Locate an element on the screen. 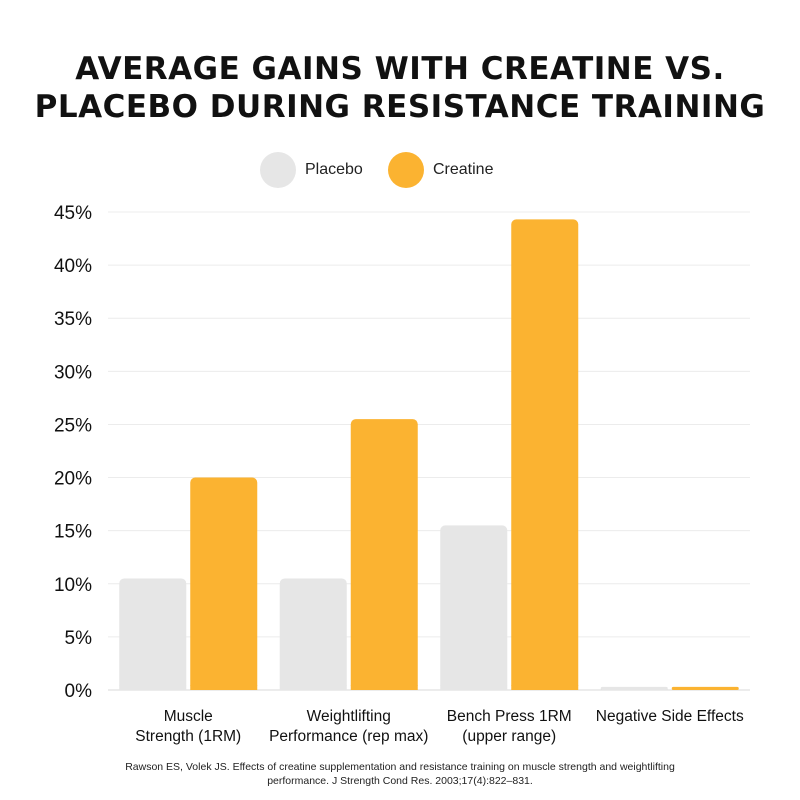  x-category-label: Muscle is located at coordinates (188, 716).